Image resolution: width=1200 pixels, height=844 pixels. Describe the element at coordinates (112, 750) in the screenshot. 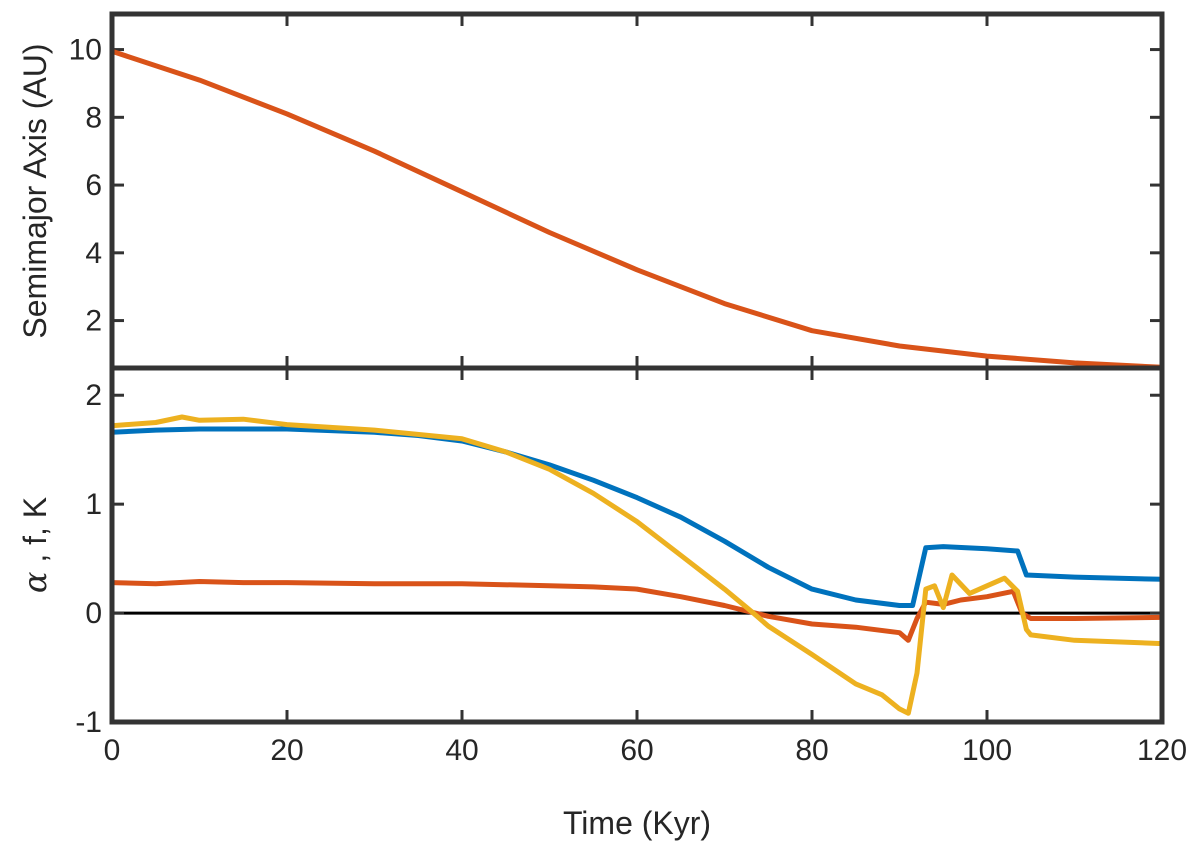

I see `x-tick-label: 0` at that location.